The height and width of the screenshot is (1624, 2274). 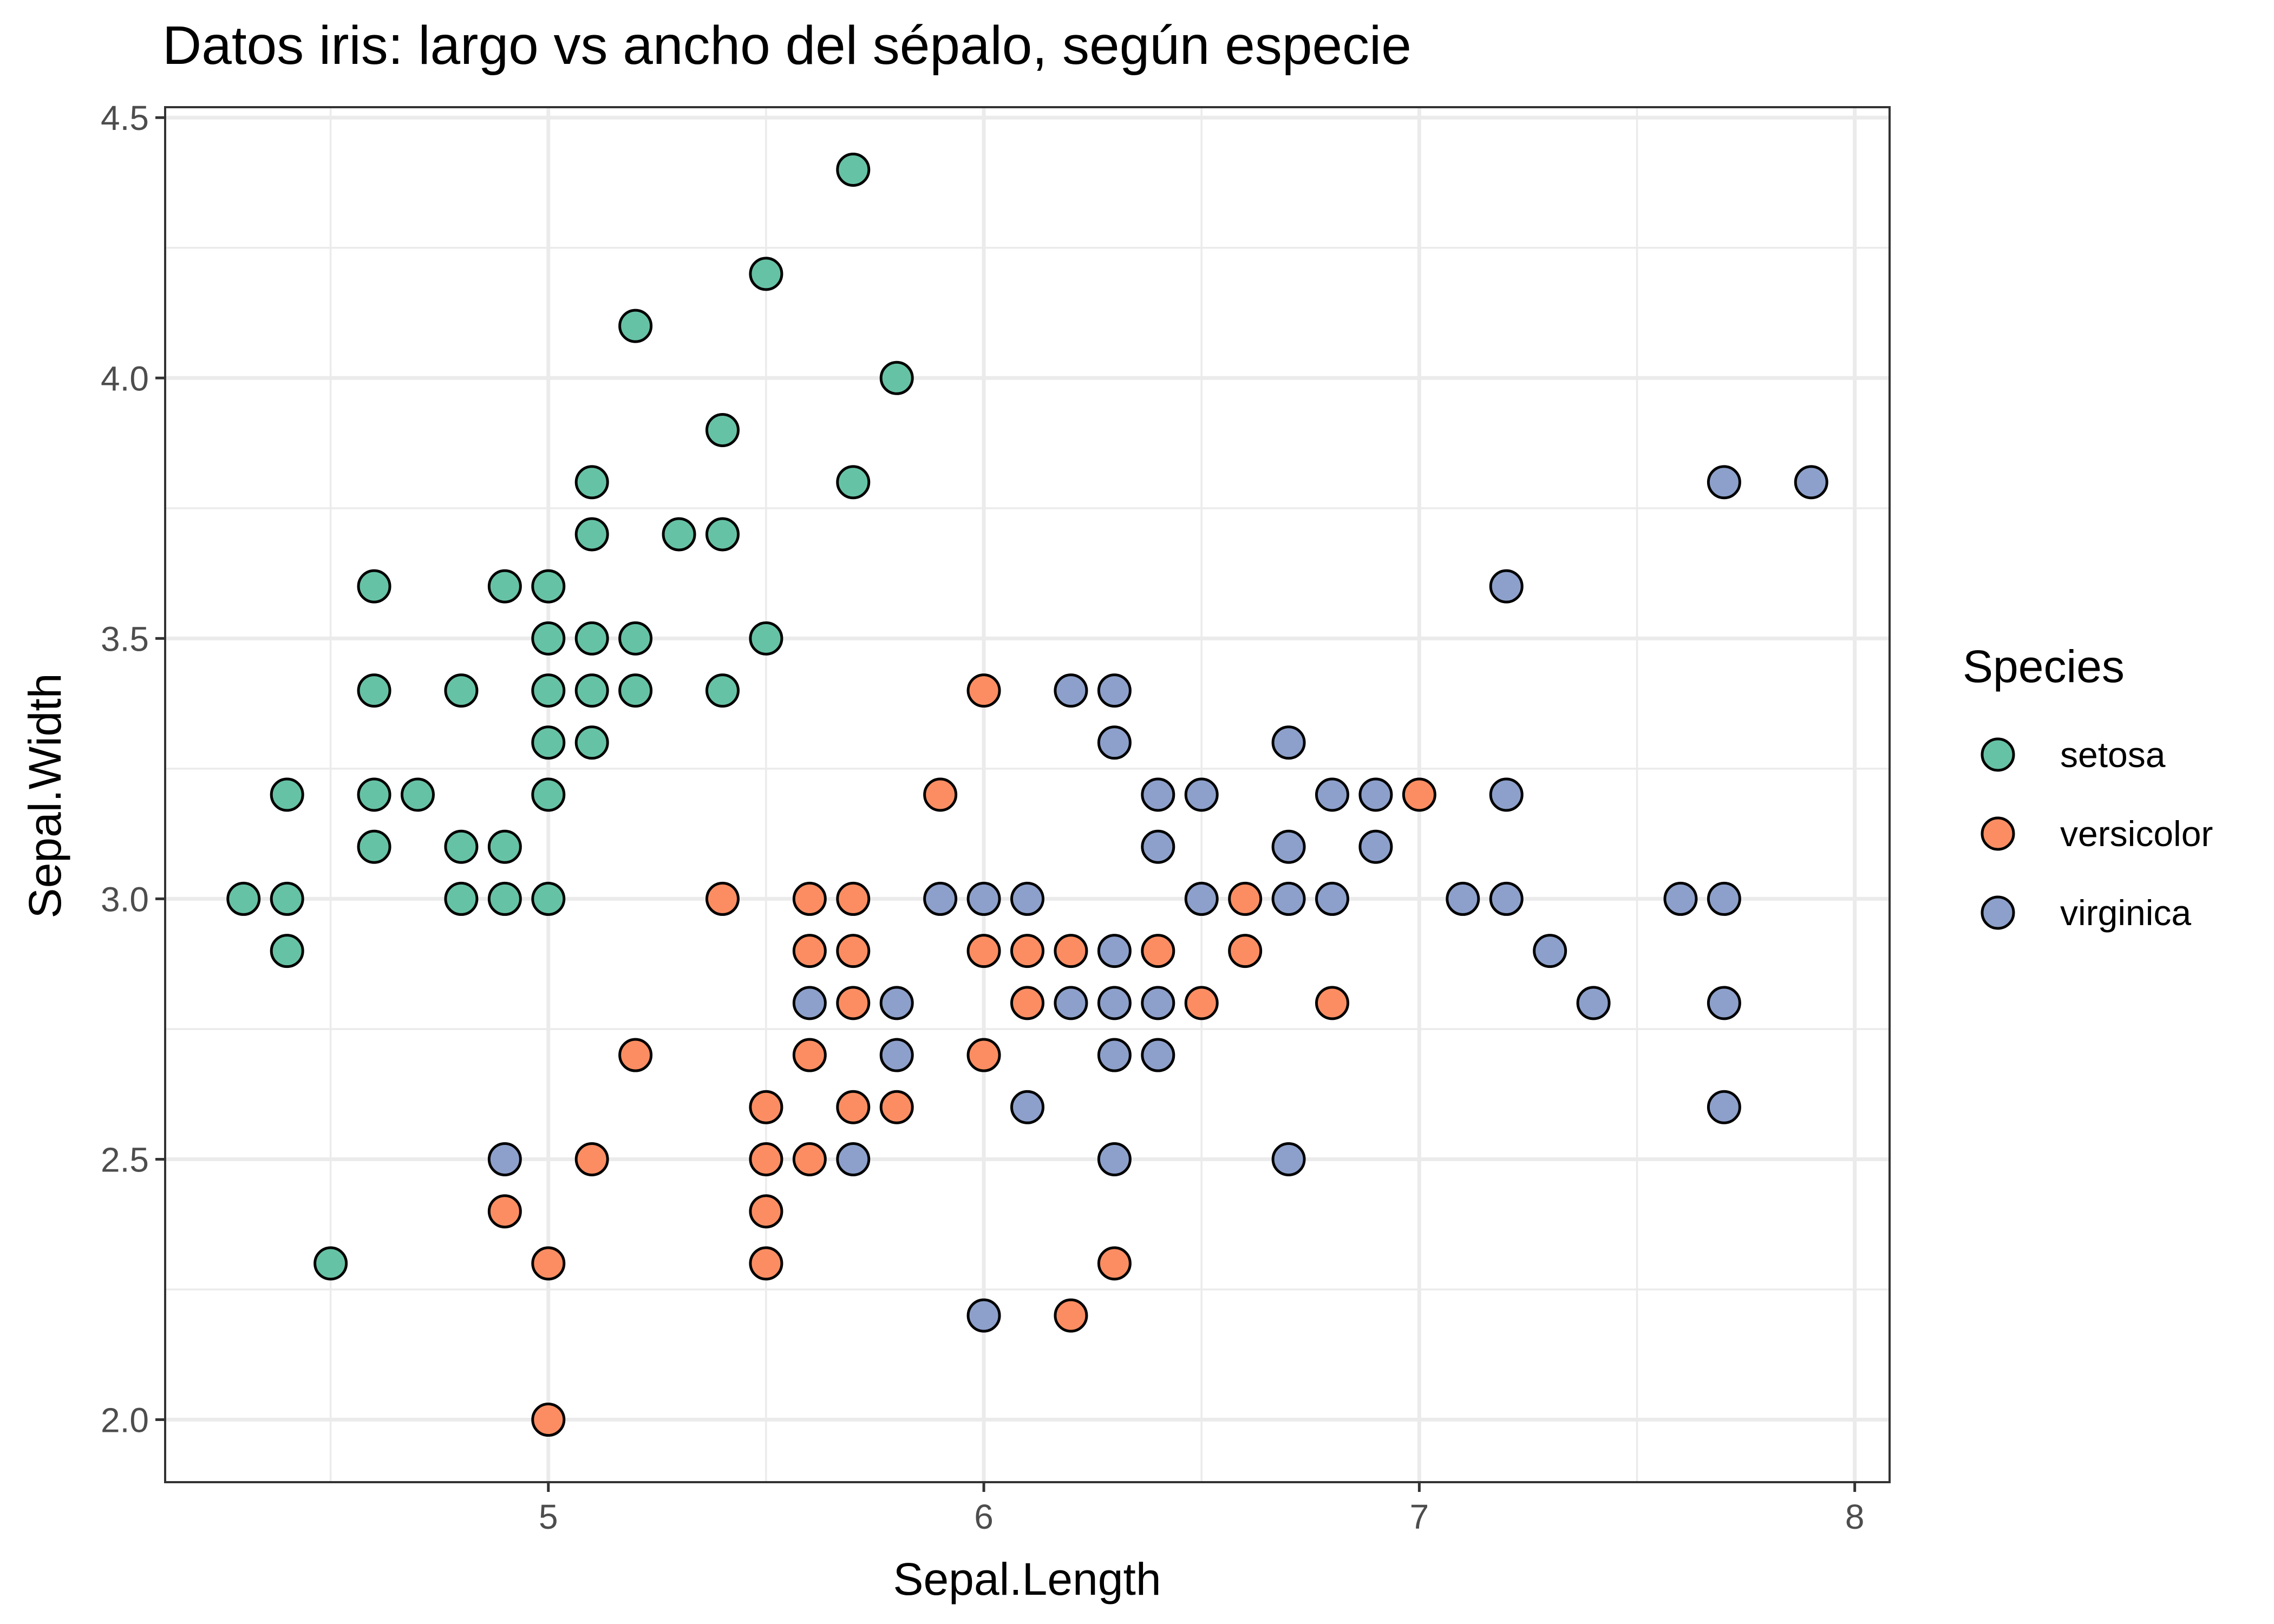 I want to click on legend: setosa versicolor virginica, so click(x=2097, y=834).